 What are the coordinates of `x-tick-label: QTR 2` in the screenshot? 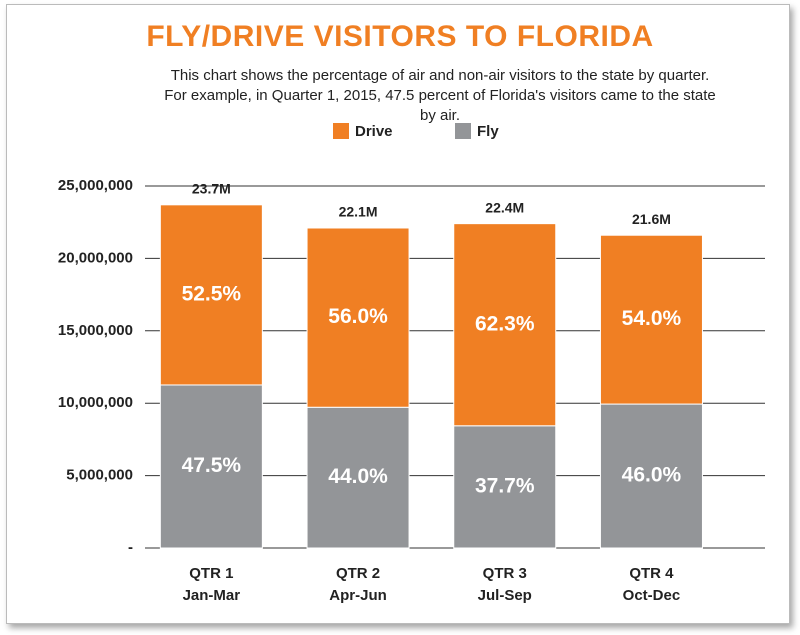 It's located at (358, 573).